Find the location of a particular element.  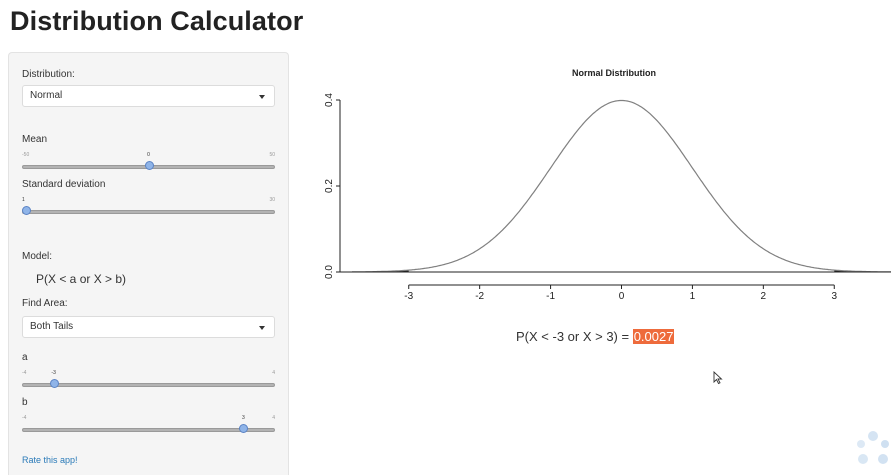

a-min: -4 is located at coordinates (24, 373).